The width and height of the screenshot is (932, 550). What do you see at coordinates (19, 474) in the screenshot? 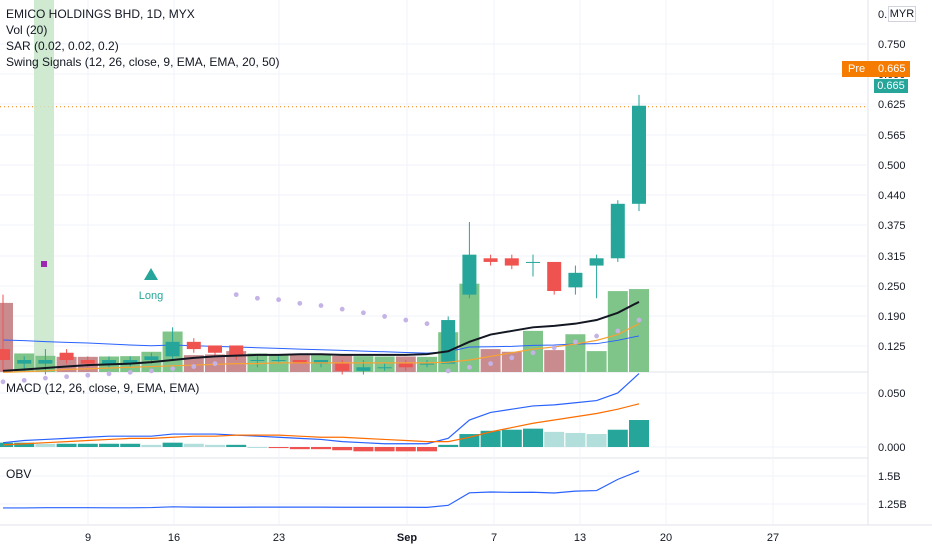
I see `obv-label: OBV` at bounding box center [19, 474].